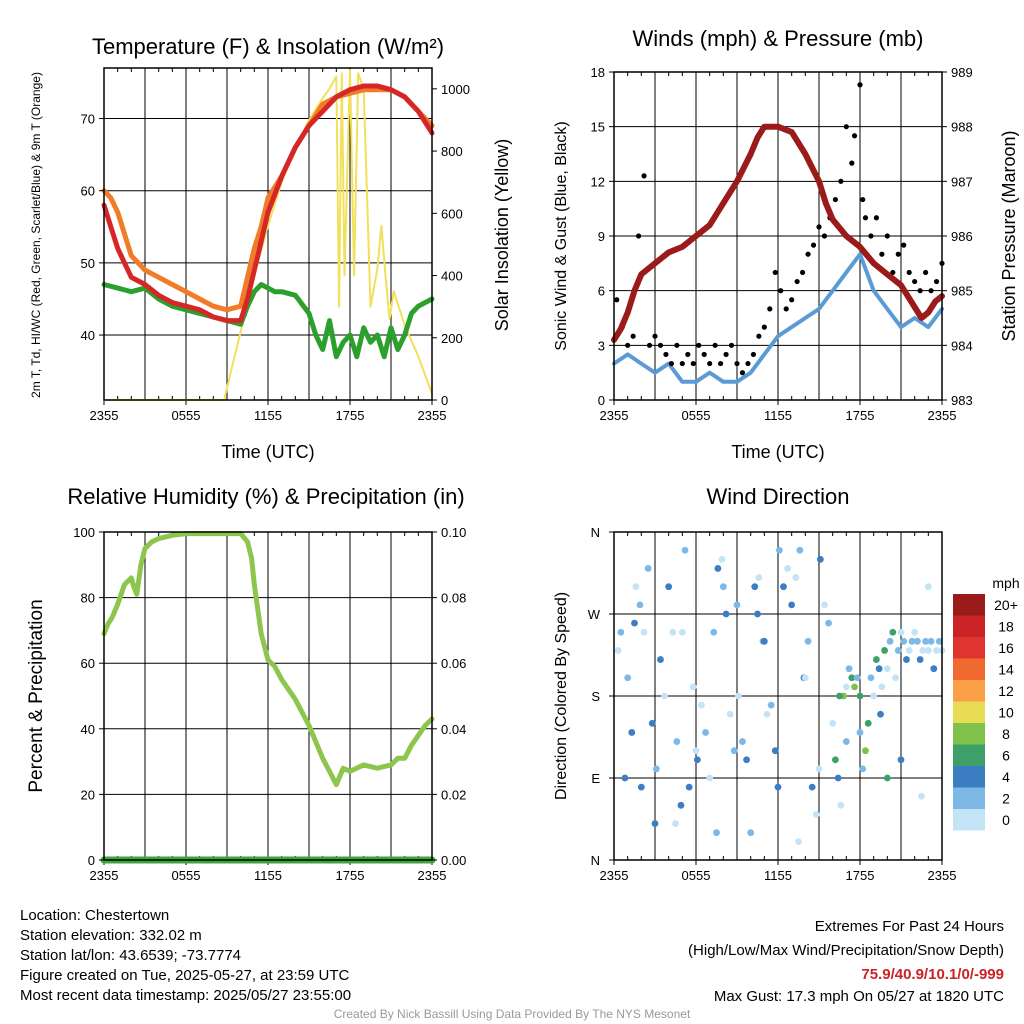 Image resolution: width=1024 pixels, height=1024 pixels. I want to click on extremes-gust: Max Gust: 17.3 mph On 05/27 at 1820 UTC, so click(858, 996).